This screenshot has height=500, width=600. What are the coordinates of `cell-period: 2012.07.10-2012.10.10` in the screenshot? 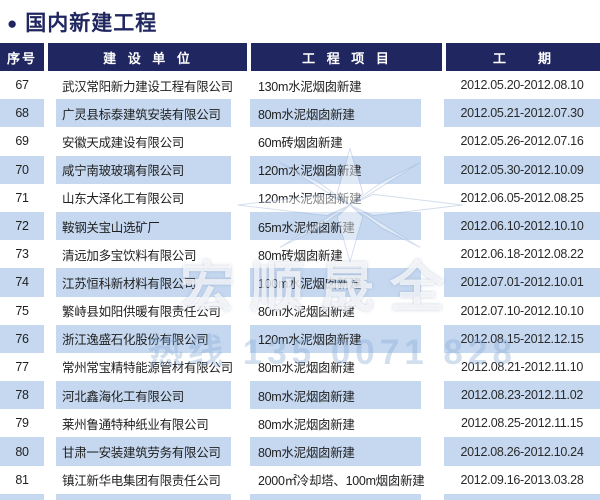 It's located at (522, 311).